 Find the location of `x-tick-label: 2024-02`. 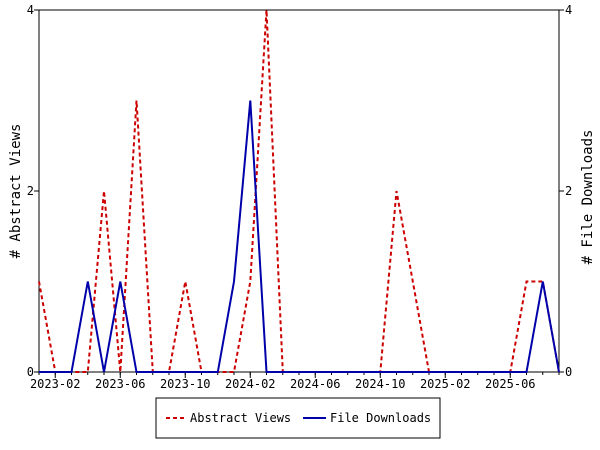

x-tick-label: 2024-02 is located at coordinates (250, 384).